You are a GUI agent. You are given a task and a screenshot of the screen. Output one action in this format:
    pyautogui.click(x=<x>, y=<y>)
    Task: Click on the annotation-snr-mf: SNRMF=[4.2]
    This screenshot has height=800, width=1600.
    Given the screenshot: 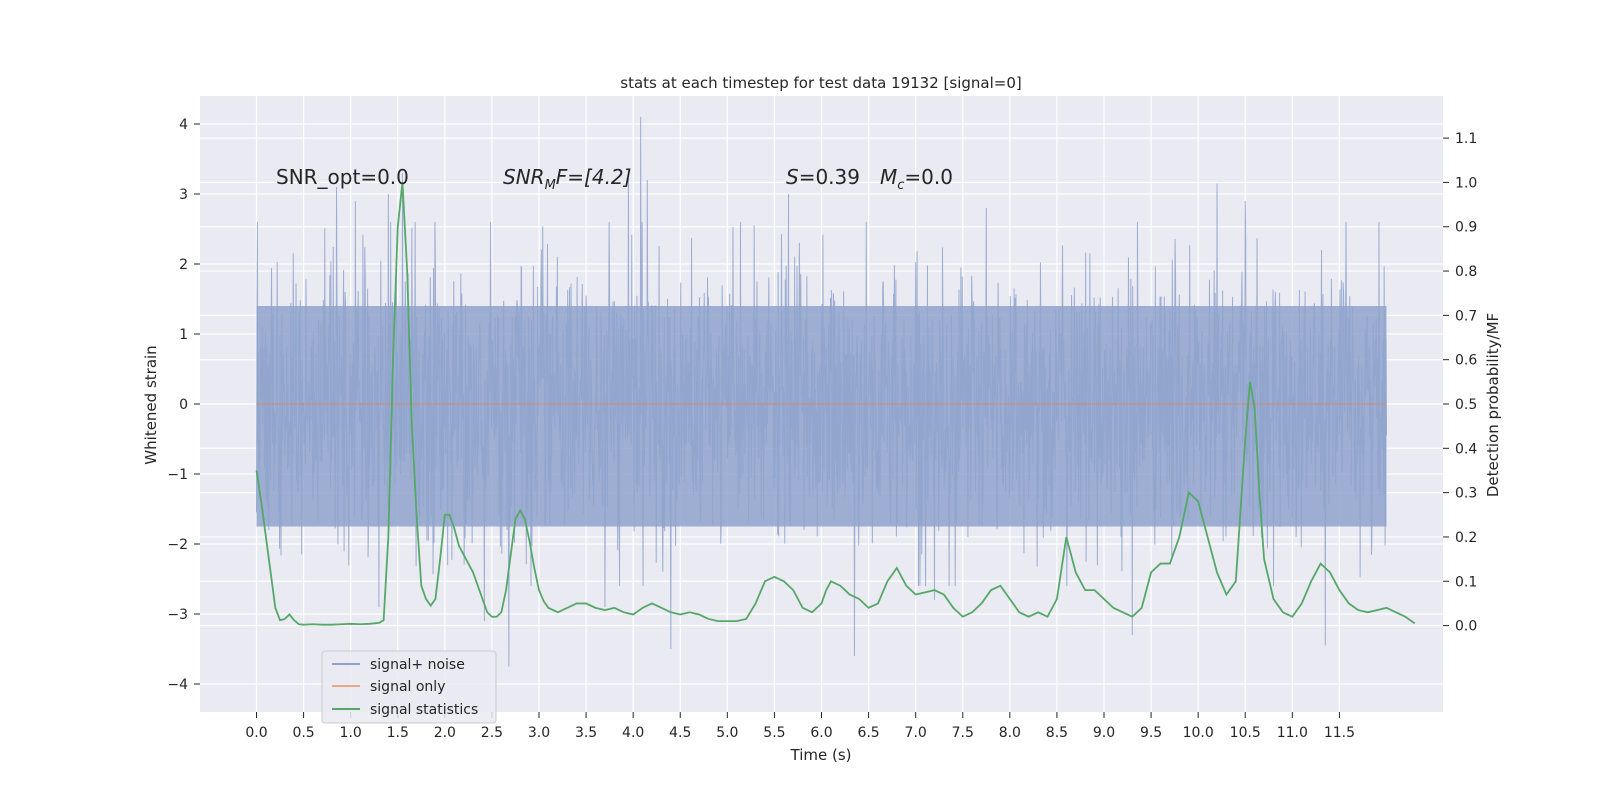 What is the action you would take?
    pyautogui.click(x=567, y=179)
    